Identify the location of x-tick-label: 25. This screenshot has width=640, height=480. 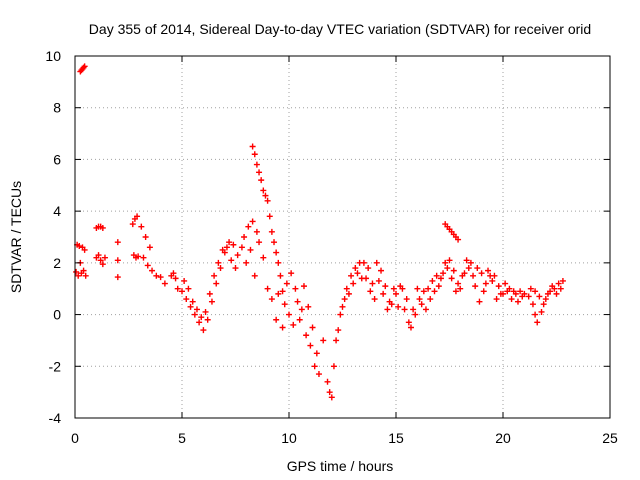
(610, 438).